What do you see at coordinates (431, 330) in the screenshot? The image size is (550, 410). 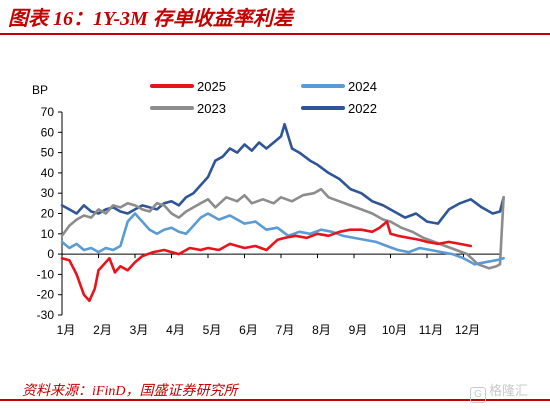 I see `x-tick-label: 11月` at bounding box center [431, 330].